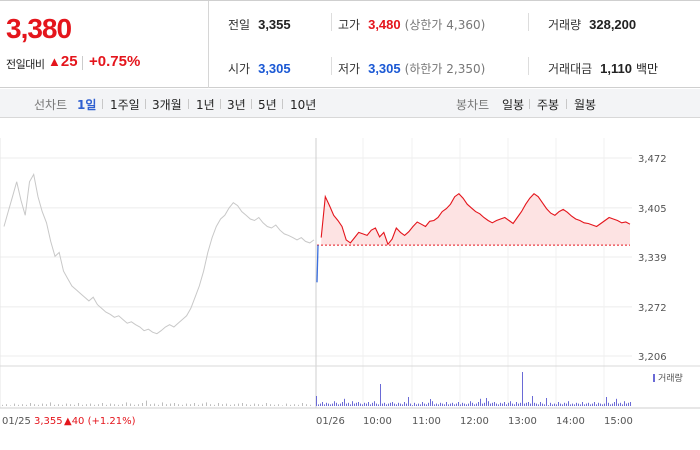 Image resolution: width=700 pixels, height=450 pixels. What do you see at coordinates (548, 105) in the screenshot?
I see `tab-weekly-candle: 주봉` at bounding box center [548, 105].